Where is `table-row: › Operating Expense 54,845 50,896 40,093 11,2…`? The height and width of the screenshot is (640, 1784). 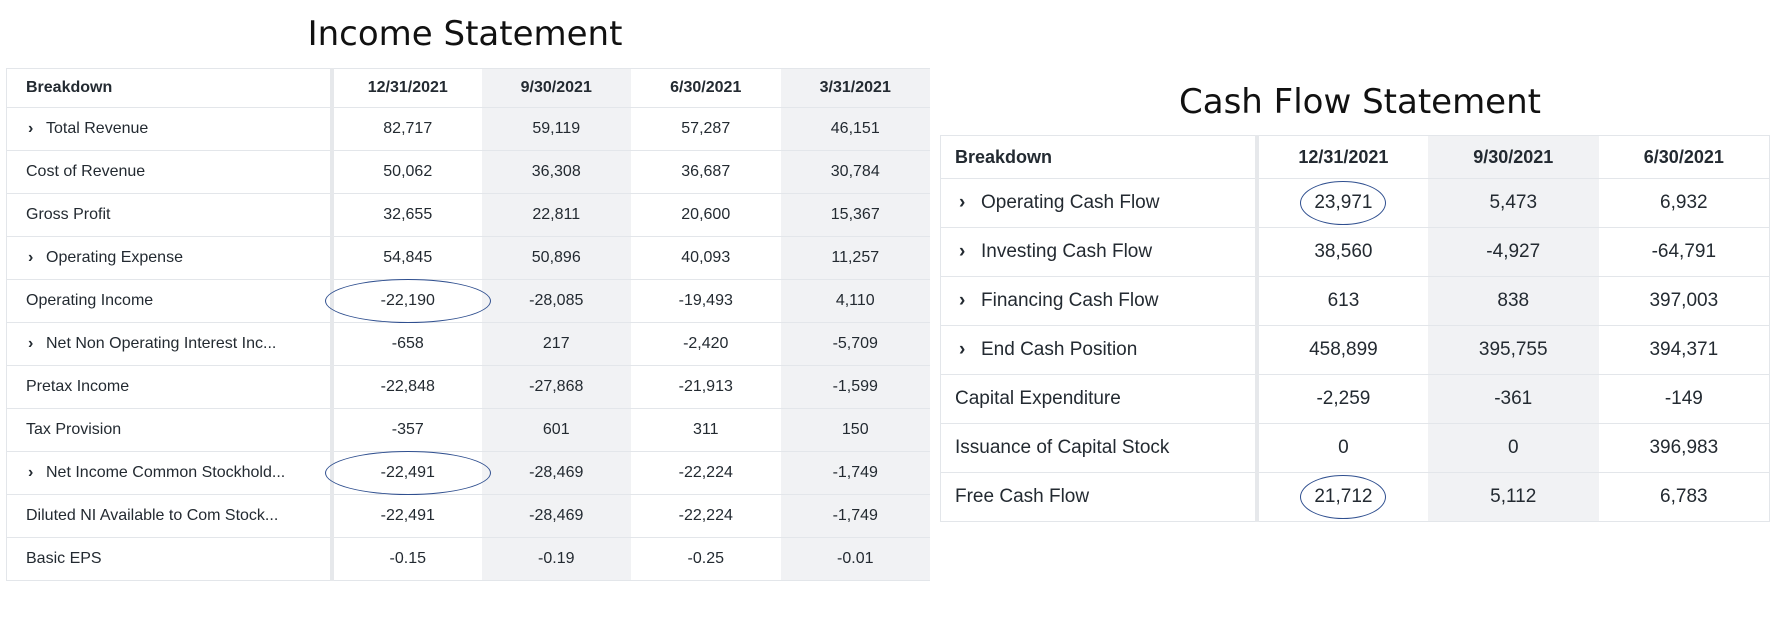 table-row: › Operating Expense 54,845 50,896 40,093 11,2… is located at coordinates (468, 258).